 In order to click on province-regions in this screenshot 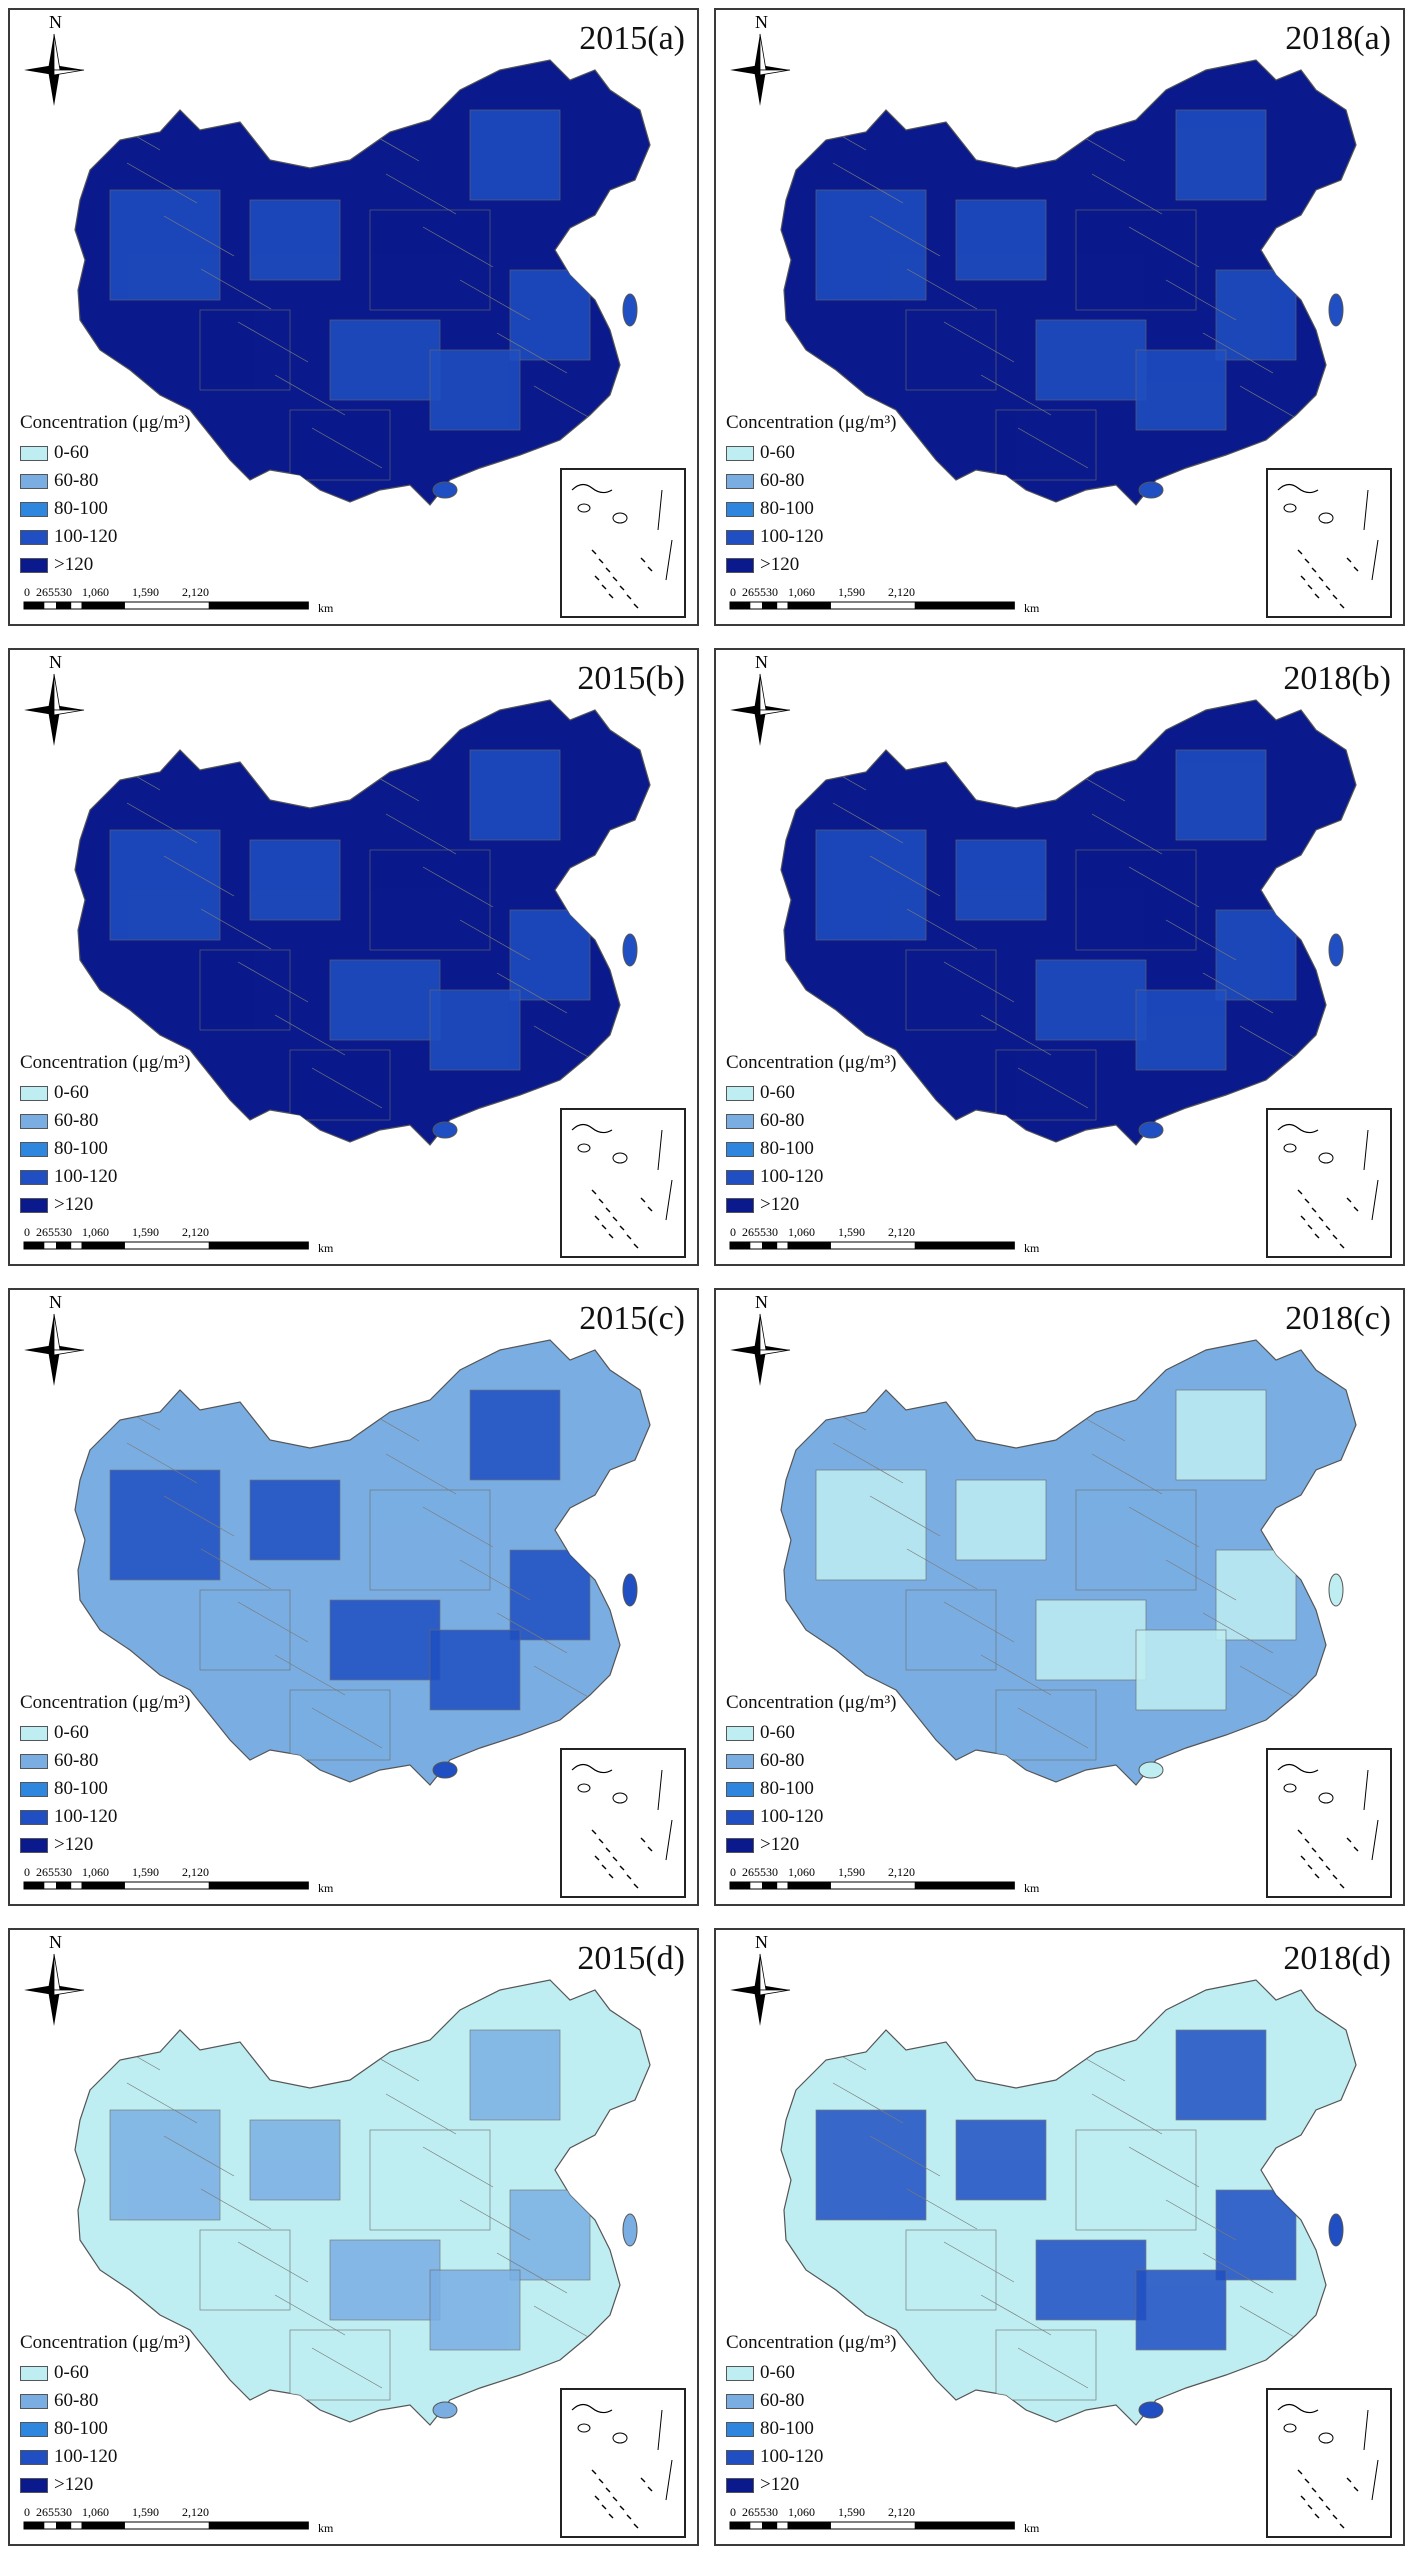, I will do `click(365, 295)`.